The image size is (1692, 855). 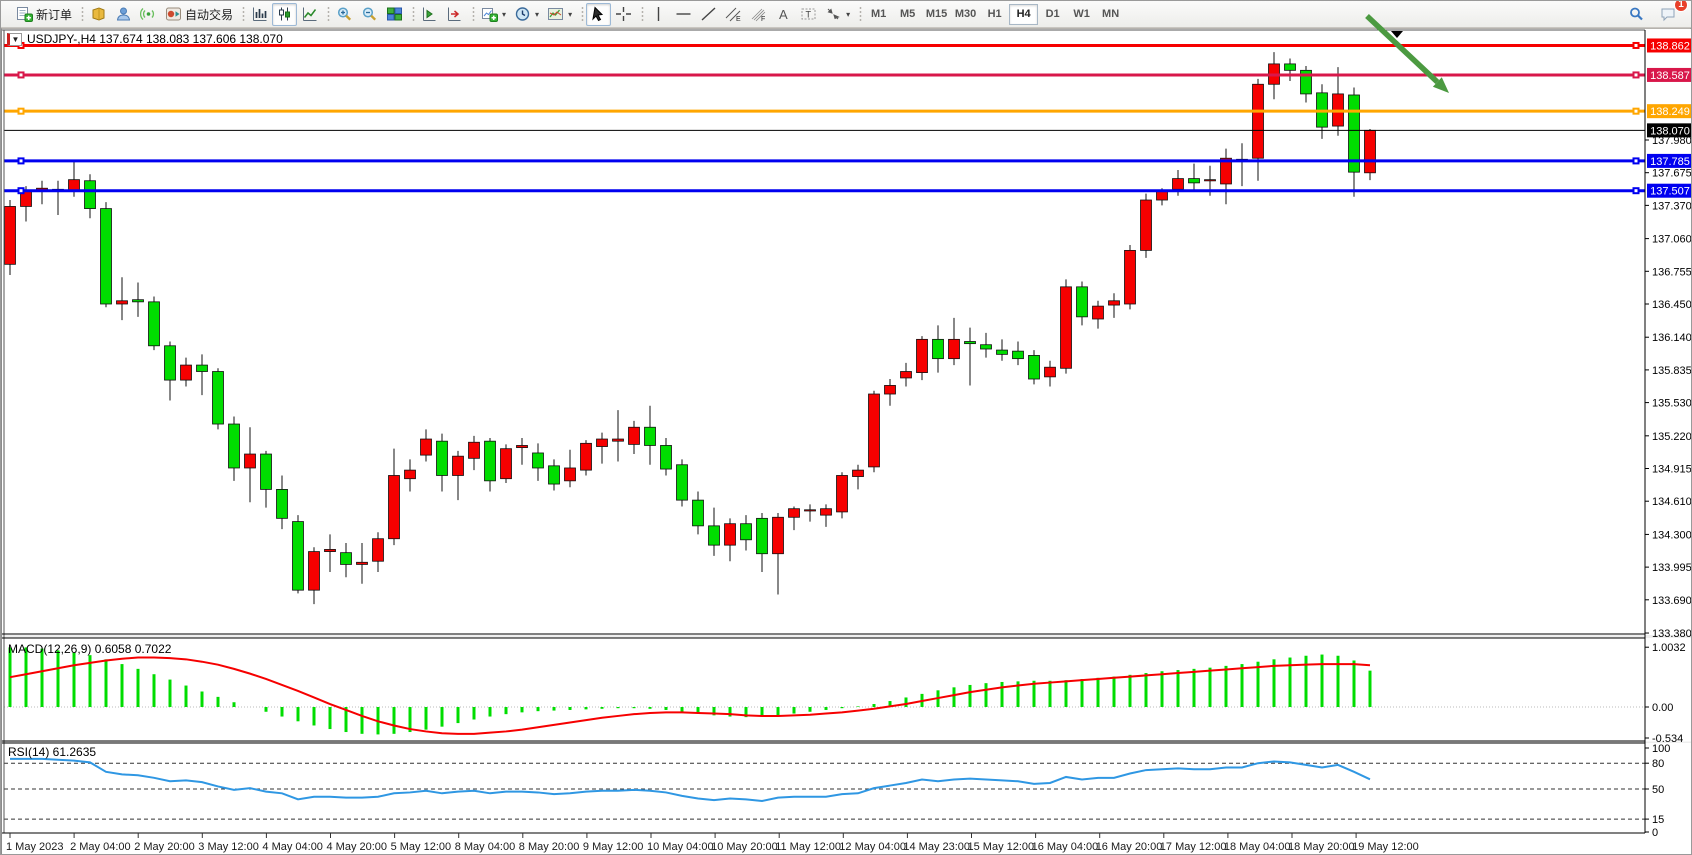 What do you see at coordinates (1081, 14) in the screenshot?
I see `timeframe-w1-button: W1` at bounding box center [1081, 14].